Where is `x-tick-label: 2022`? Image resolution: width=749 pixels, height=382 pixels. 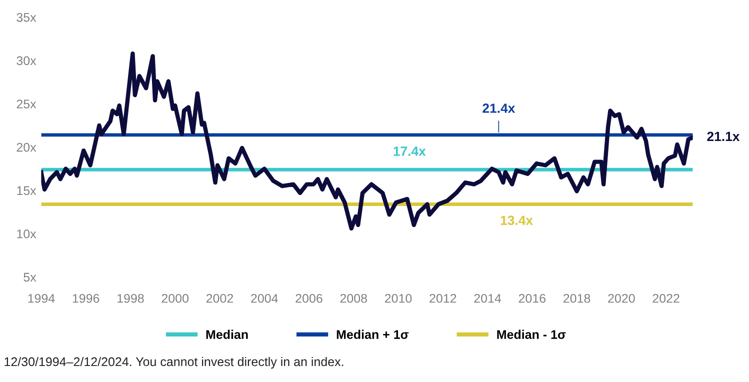 x-tick-label: 2022 is located at coordinates (666, 298).